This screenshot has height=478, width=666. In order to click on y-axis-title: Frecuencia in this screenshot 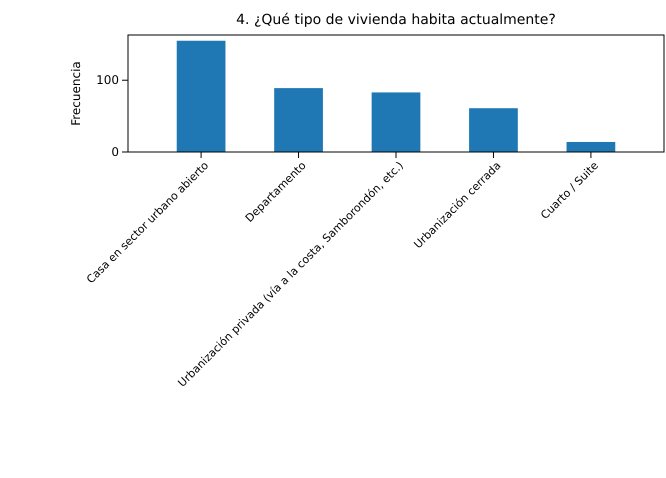, I will do `click(76, 93)`.